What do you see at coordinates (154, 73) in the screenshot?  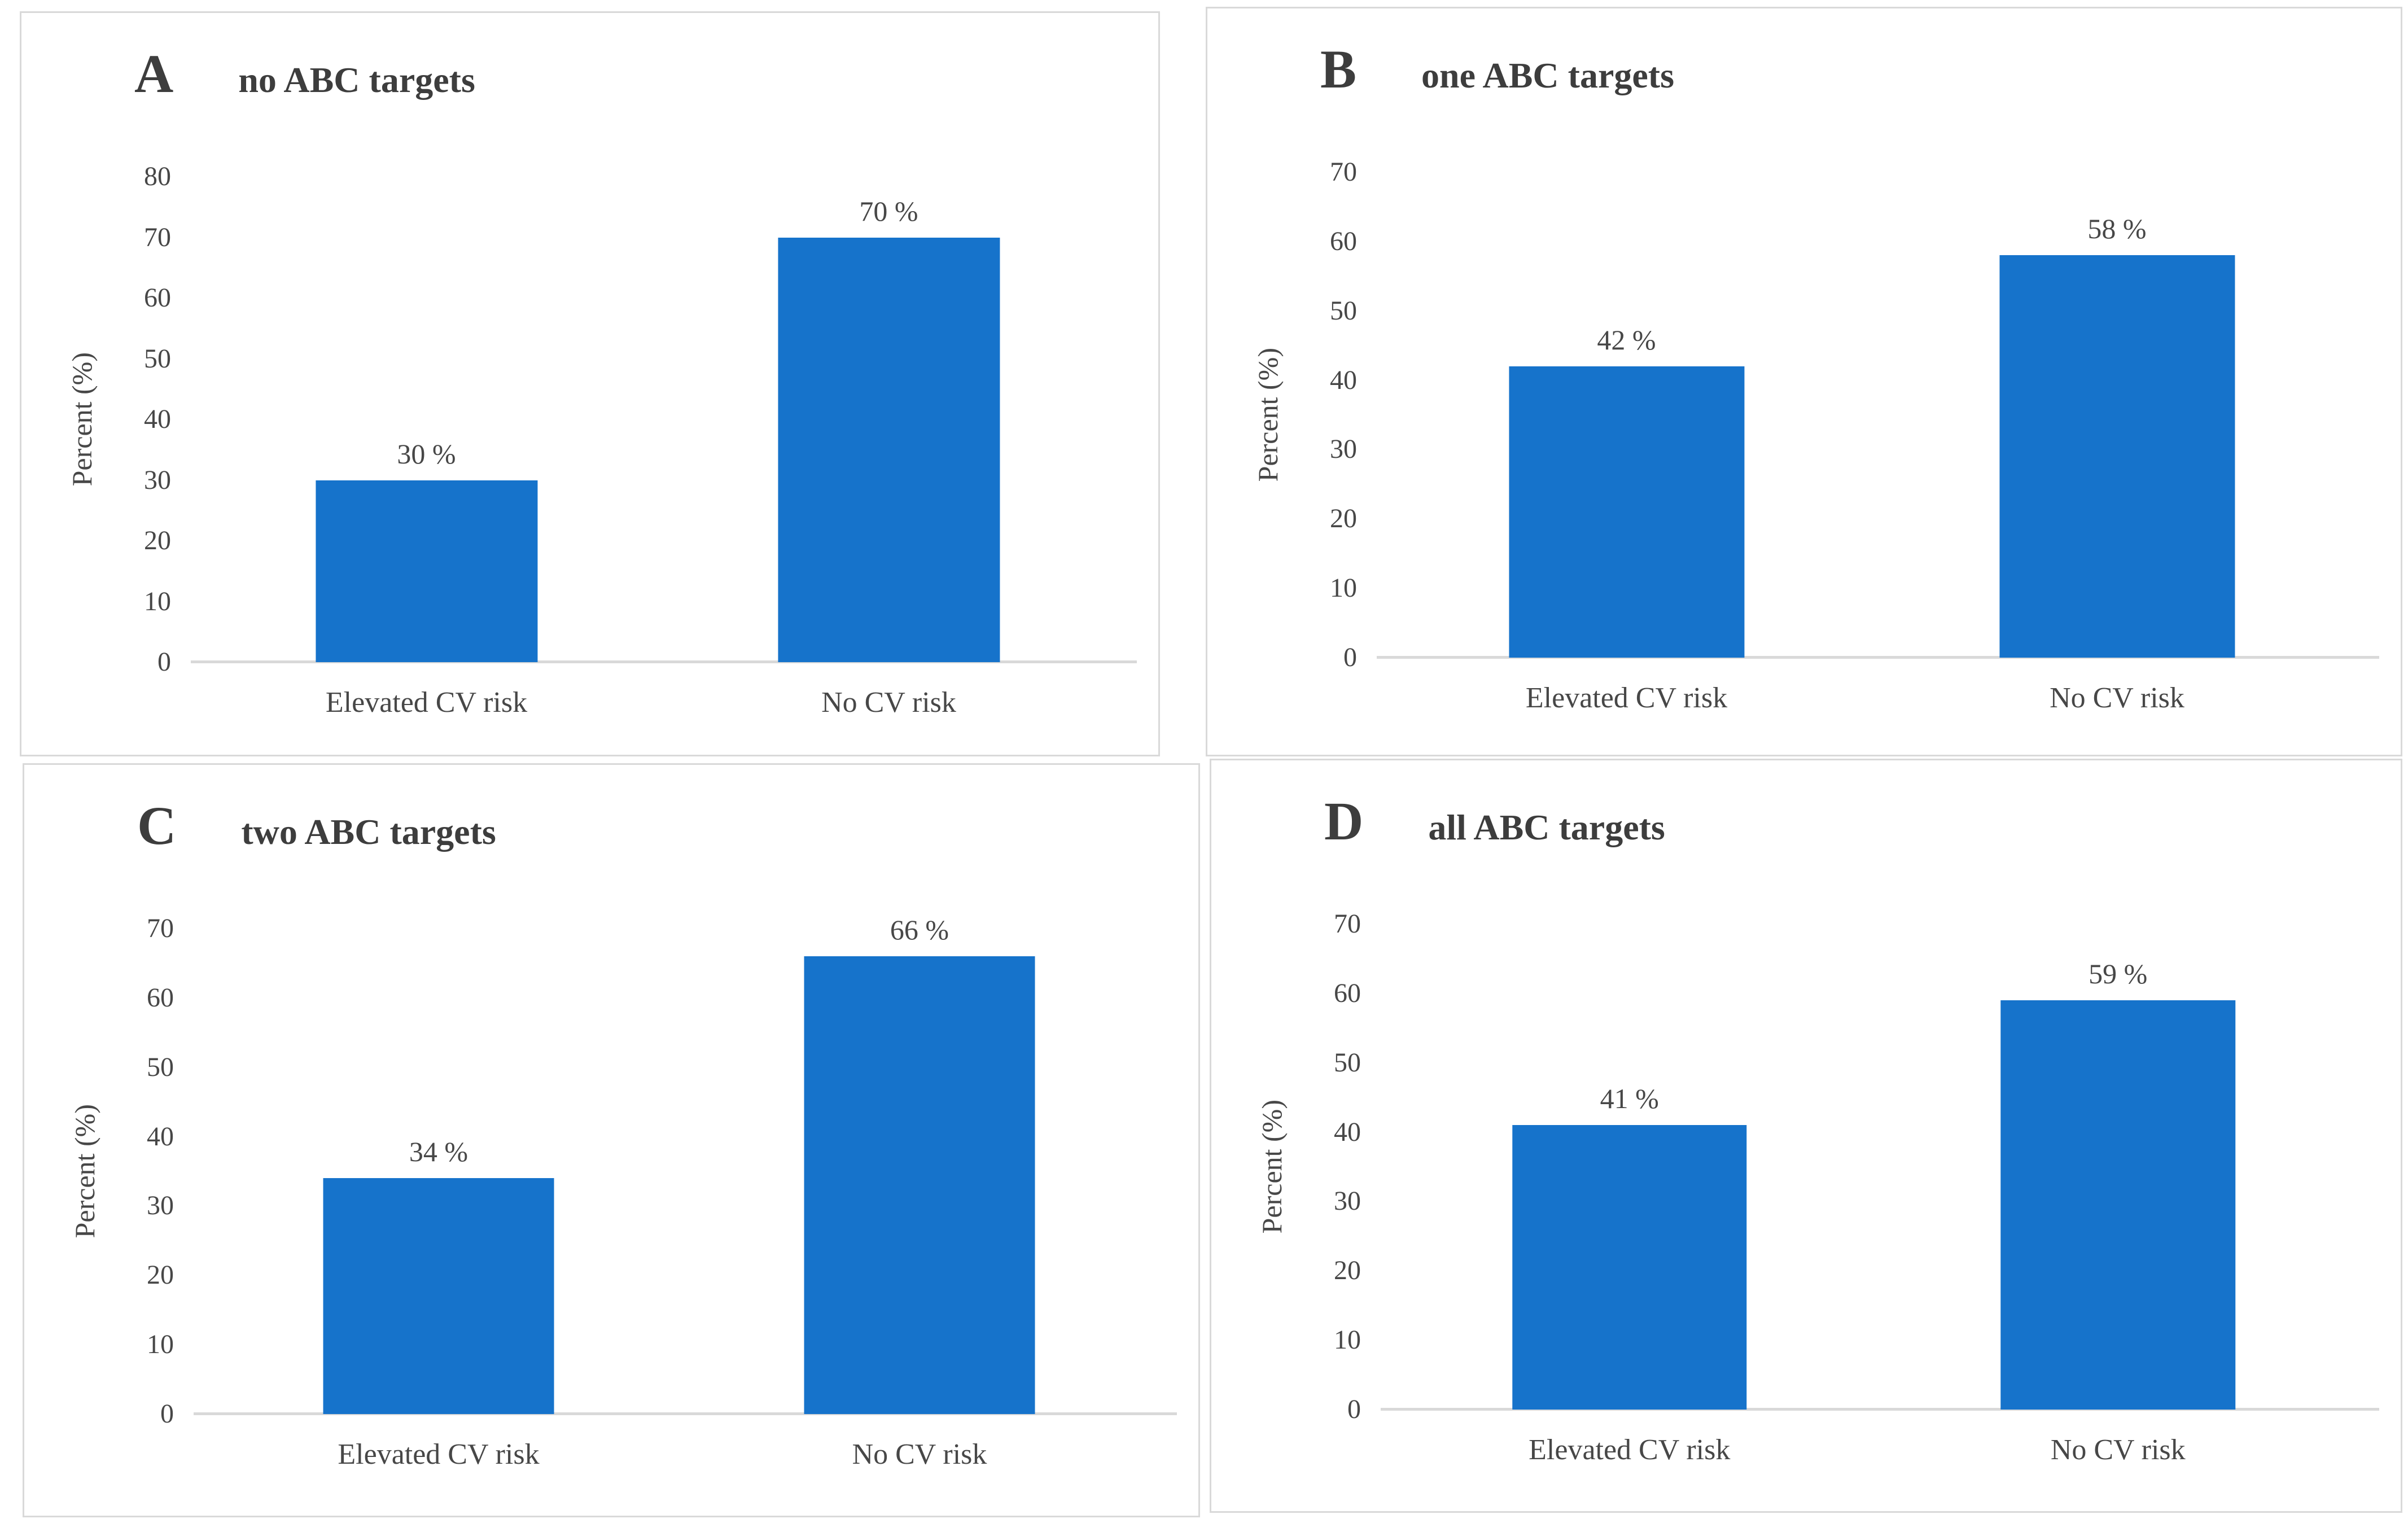 I see `panel-letter: A` at bounding box center [154, 73].